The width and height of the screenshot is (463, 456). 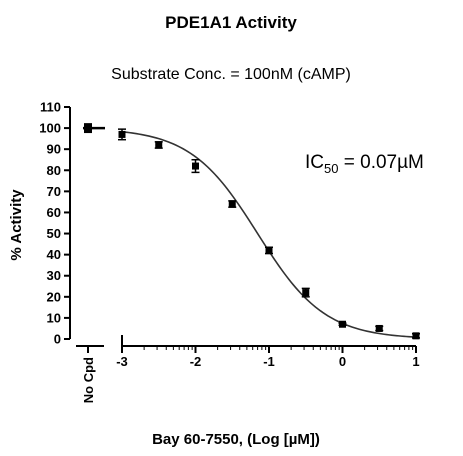 I want to click on x-tick-label: -3, so click(x=122, y=361).